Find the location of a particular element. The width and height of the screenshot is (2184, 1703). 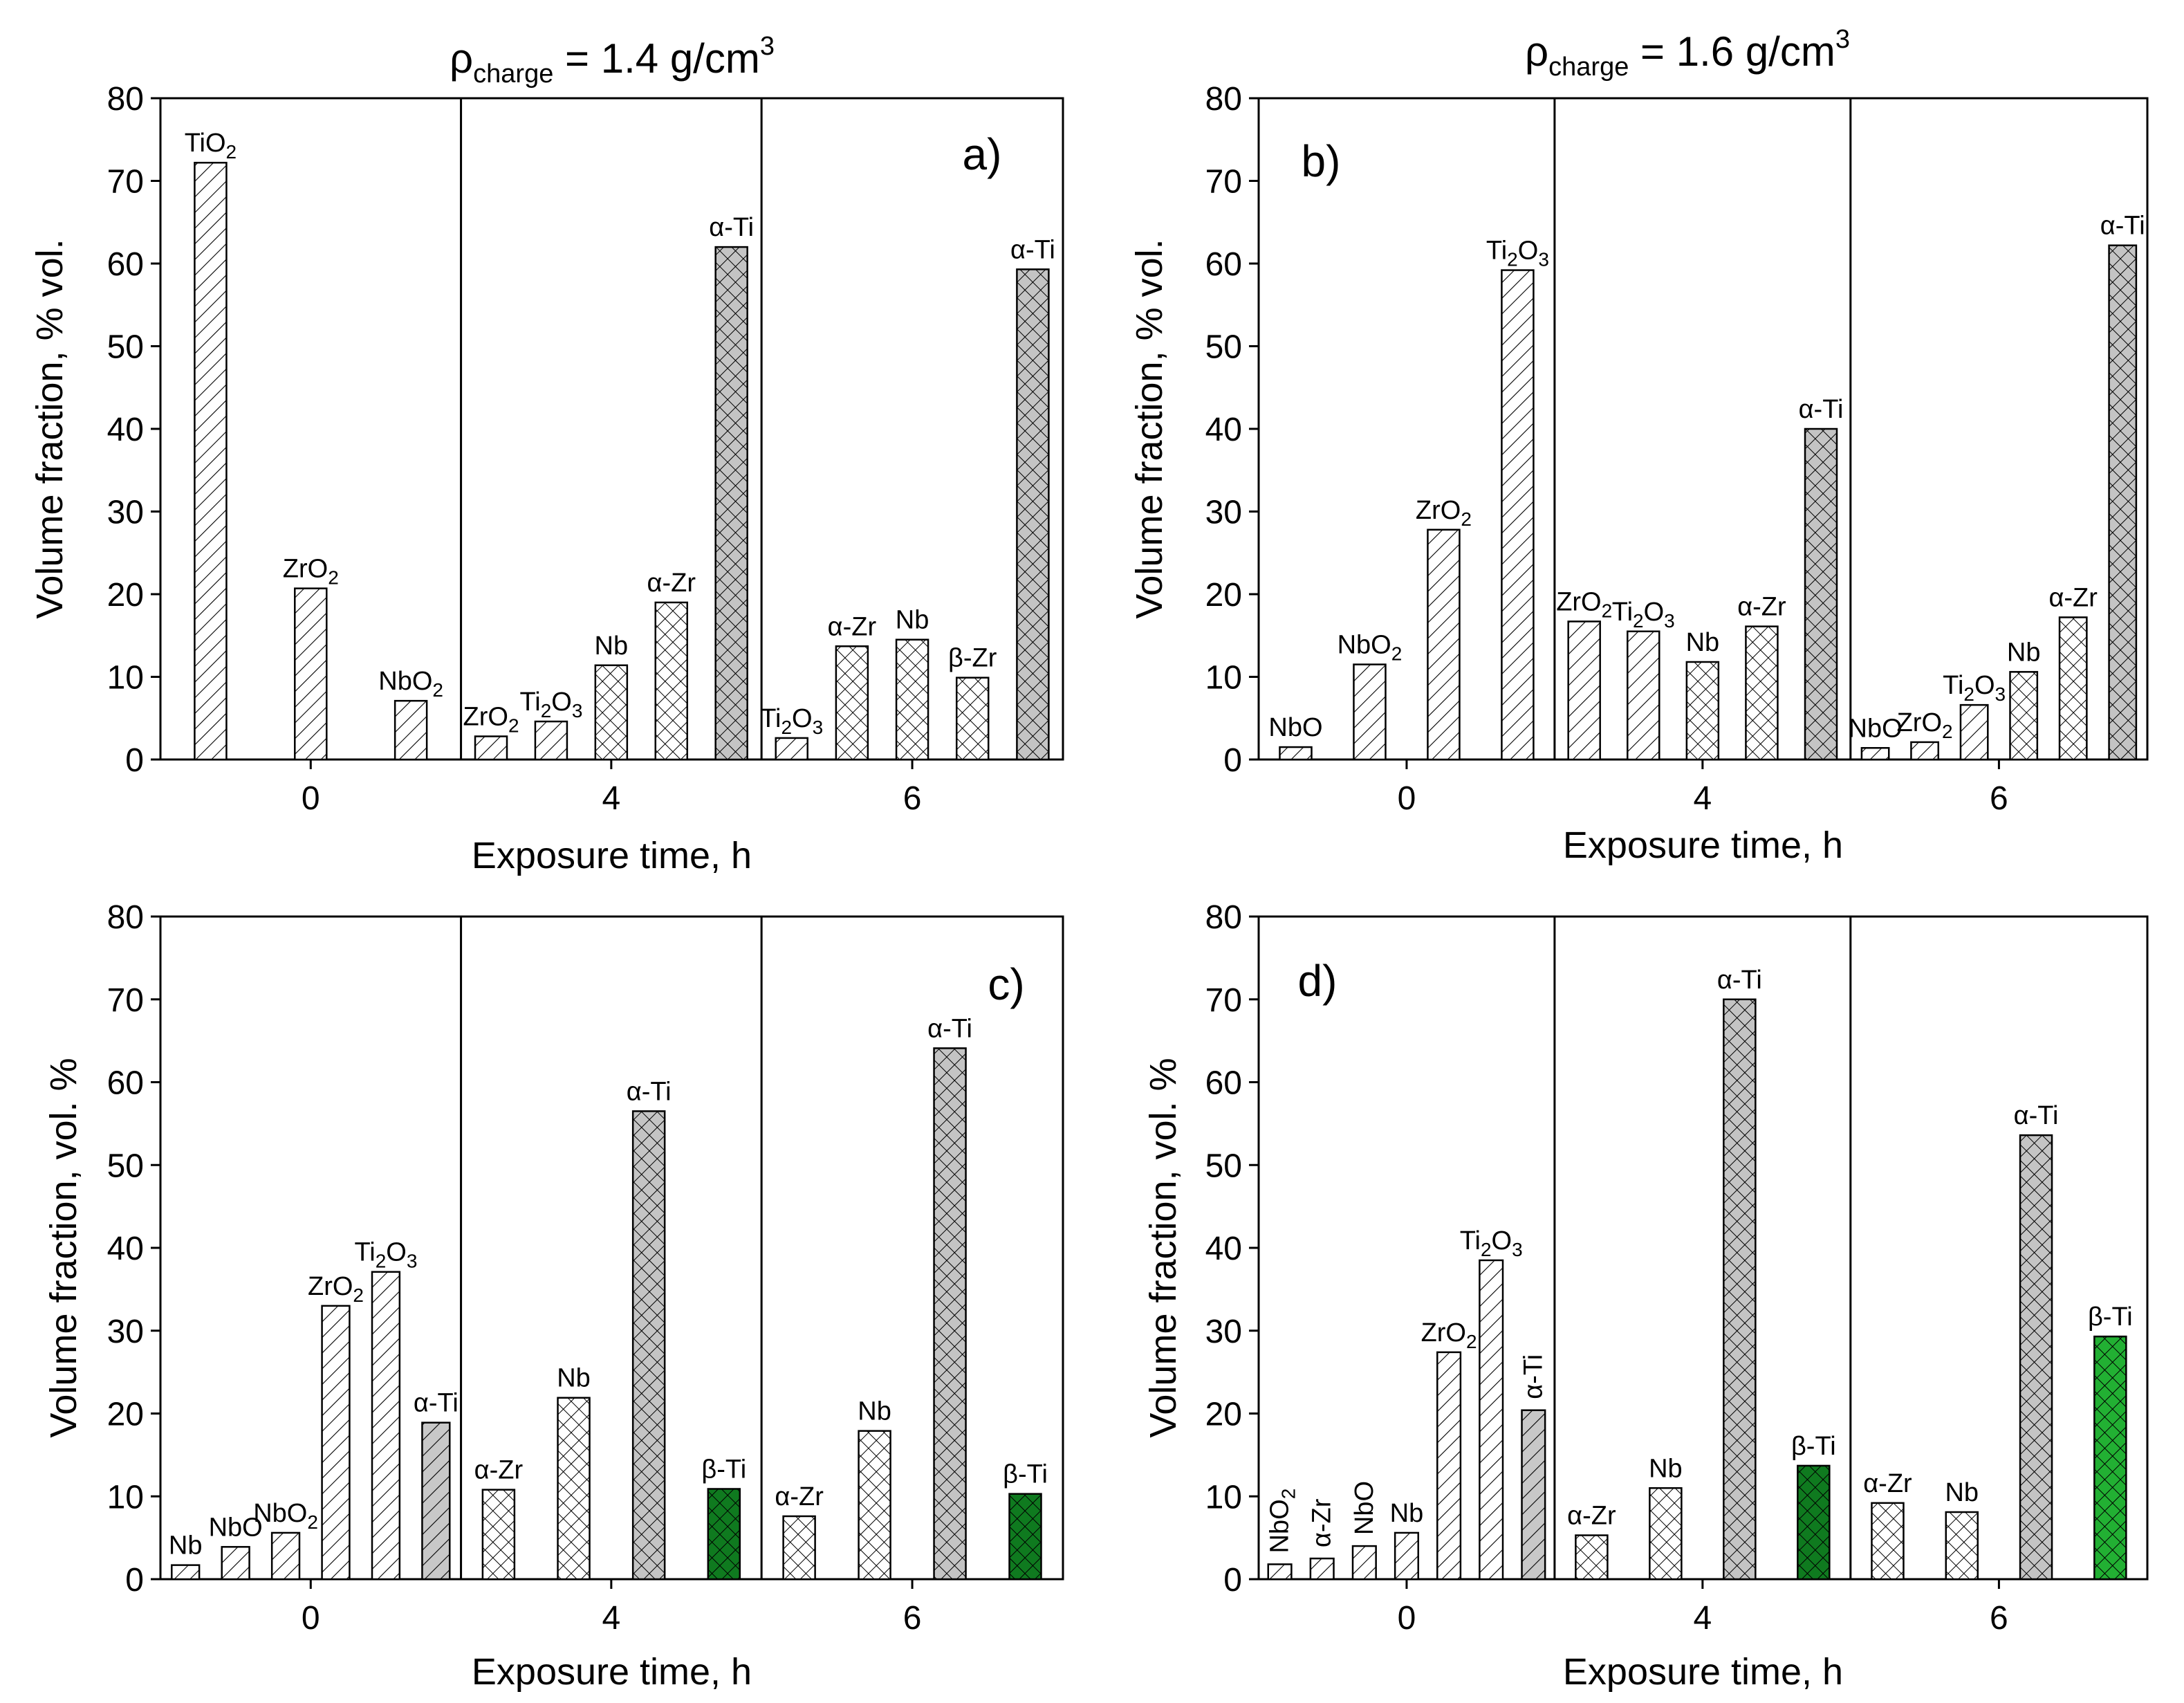

panel-letter: c) is located at coordinates (1006, 984).